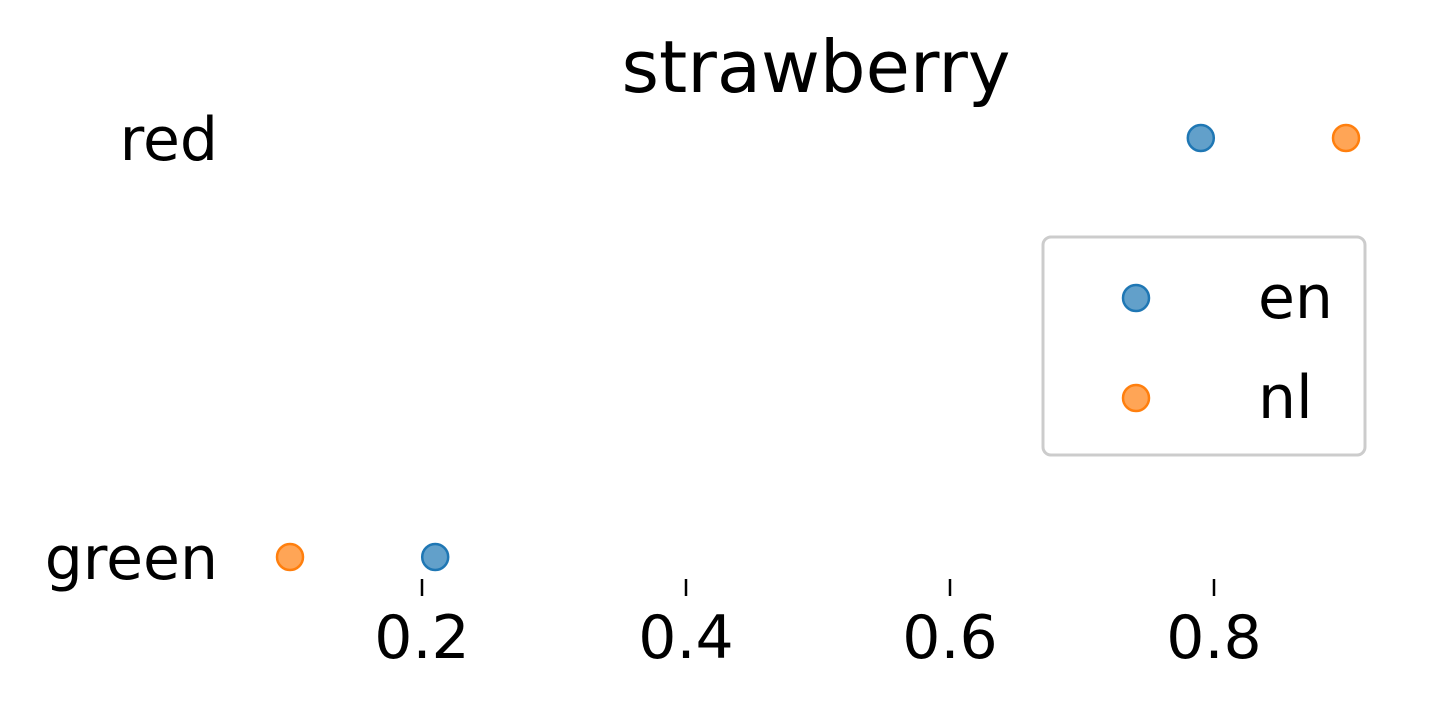 The width and height of the screenshot is (1429, 703). I want to click on y-axis-labels: red green, so click(131, 349).